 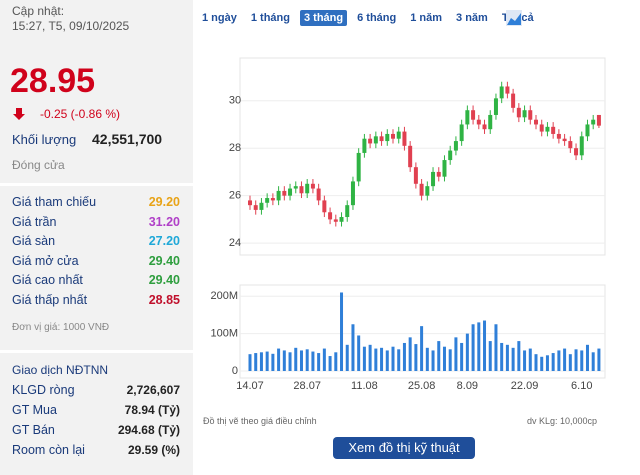 What do you see at coordinates (47, 280) in the screenshot?
I see `row-label: Giá cao nhất` at bounding box center [47, 280].